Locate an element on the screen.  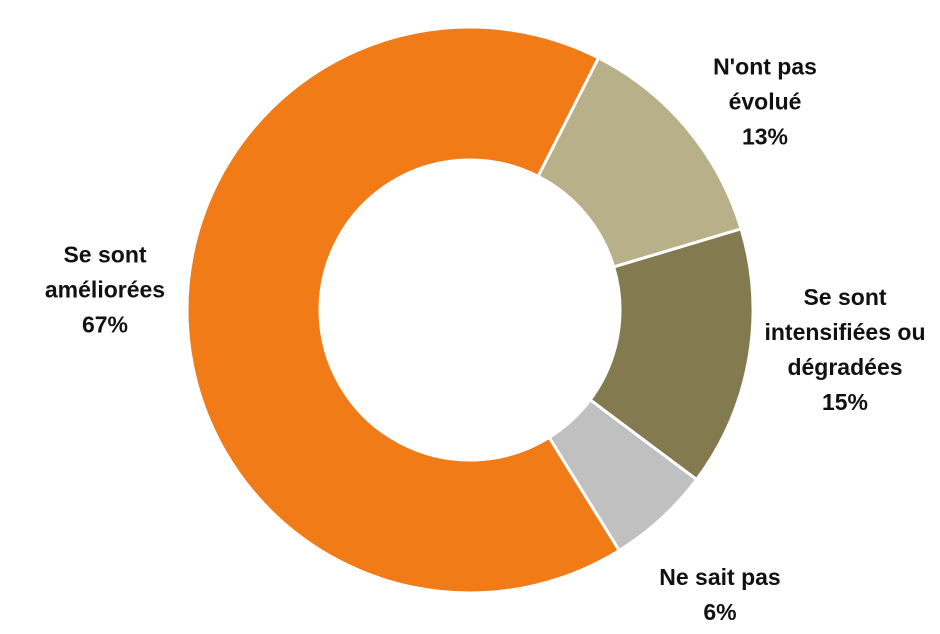
category-label: Se sont améliorées is located at coordinates (105, 272).